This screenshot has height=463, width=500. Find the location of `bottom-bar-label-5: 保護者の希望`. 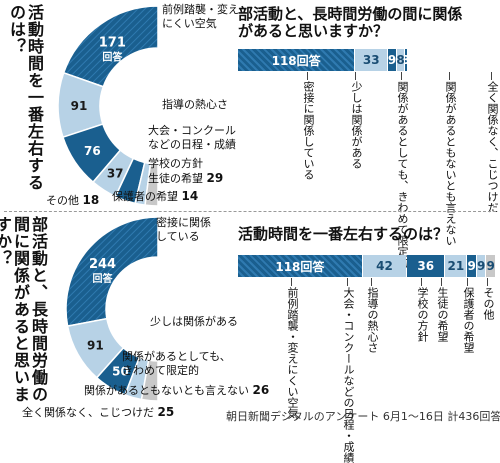

bottom-bar-label-5: 保護者の希望 is located at coordinates (468, 320).